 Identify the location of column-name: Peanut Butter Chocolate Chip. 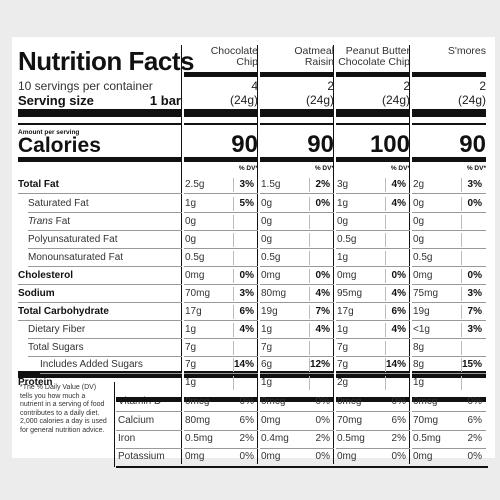
(374, 56).